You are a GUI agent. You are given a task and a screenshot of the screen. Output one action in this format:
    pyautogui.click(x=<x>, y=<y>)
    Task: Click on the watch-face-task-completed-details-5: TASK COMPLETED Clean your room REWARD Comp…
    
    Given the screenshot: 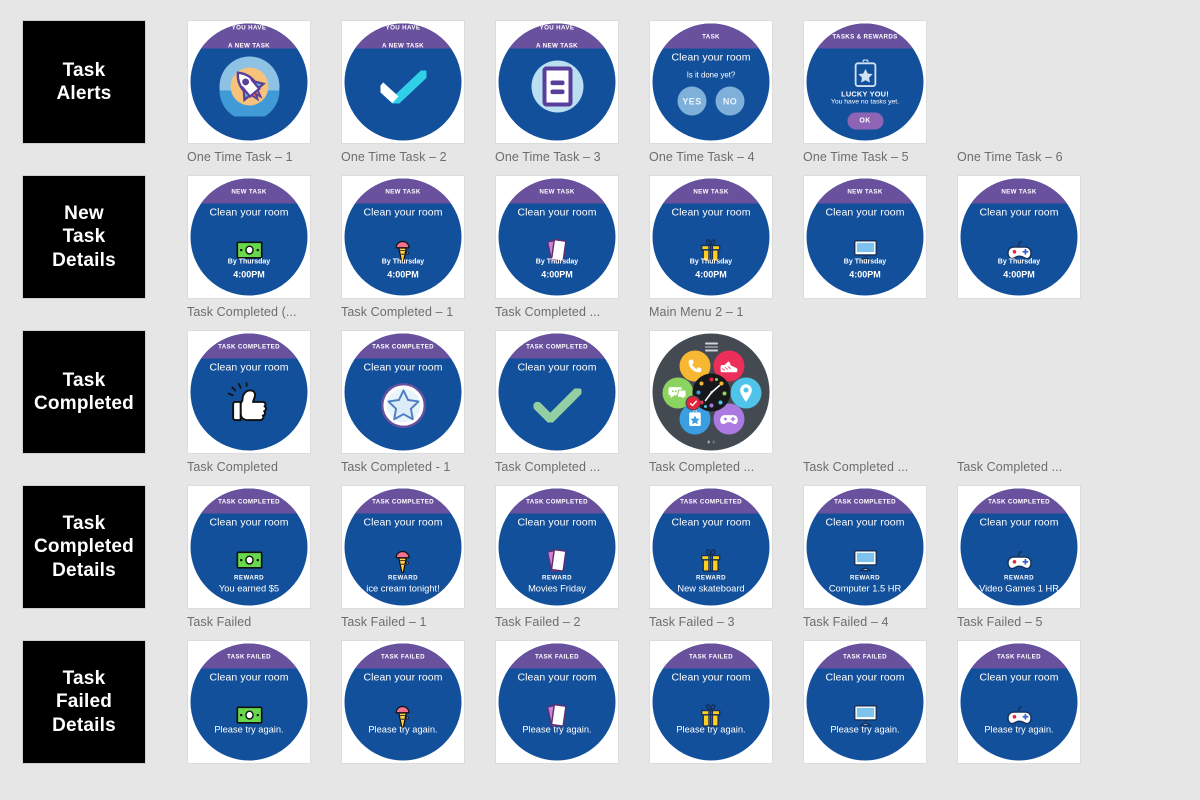 What is the action you would take?
    pyautogui.click(x=865, y=547)
    